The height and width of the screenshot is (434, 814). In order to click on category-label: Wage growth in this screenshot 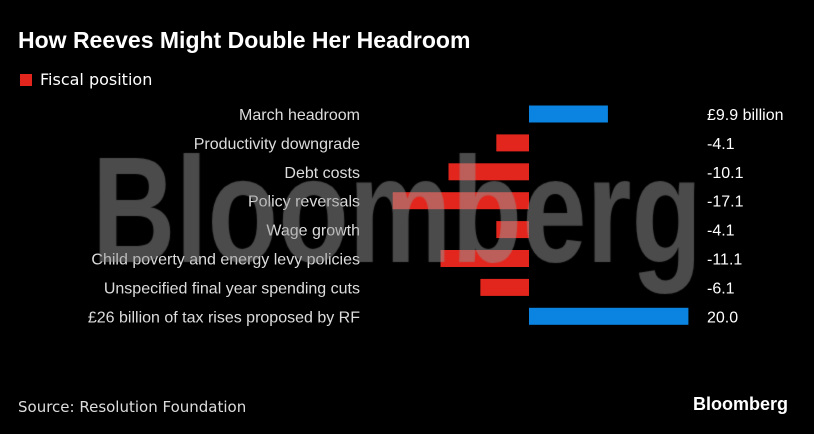, I will do `click(313, 231)`.